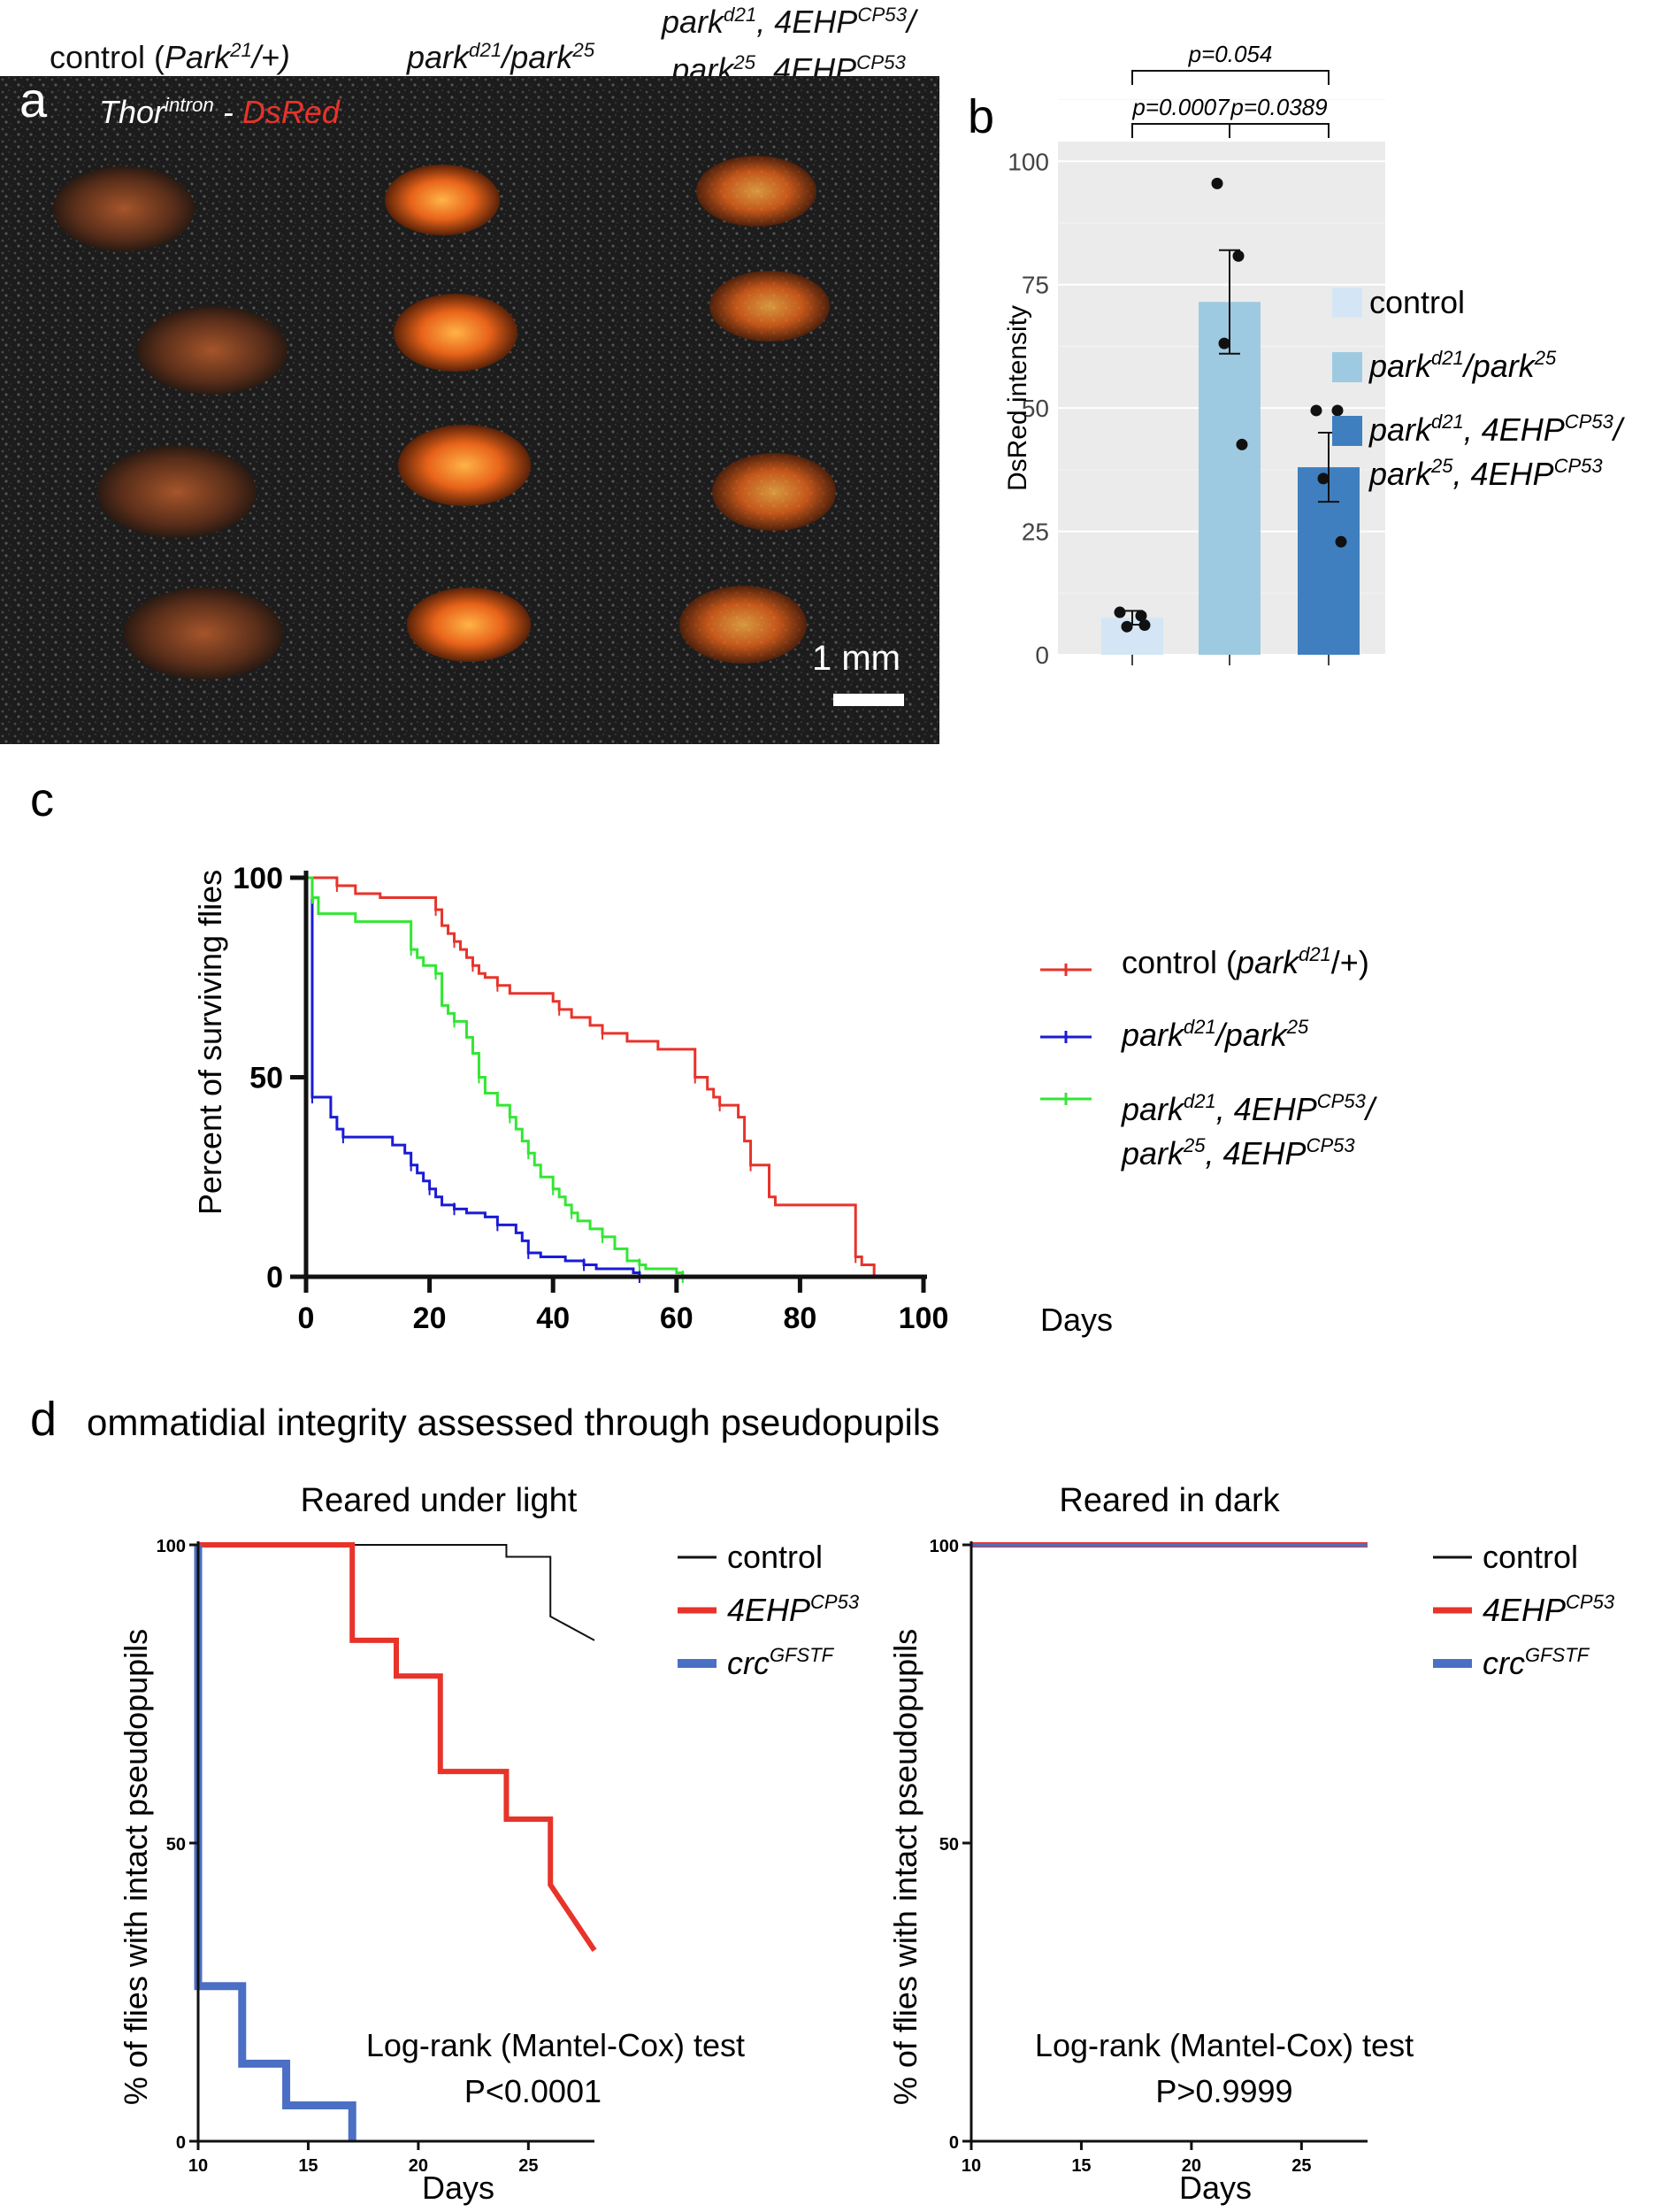 The width and height of the screenshot is (1663, 2212). What do you see at coordinates (44, 1420) in the screenshot?
I see `panel-letter-d: d` at bounding box center [44, 1420].